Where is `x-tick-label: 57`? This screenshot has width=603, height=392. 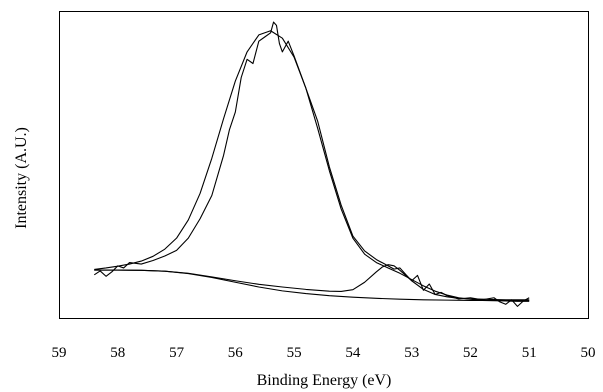 x-tick-label: 57 is located at coordinates (177, 353).